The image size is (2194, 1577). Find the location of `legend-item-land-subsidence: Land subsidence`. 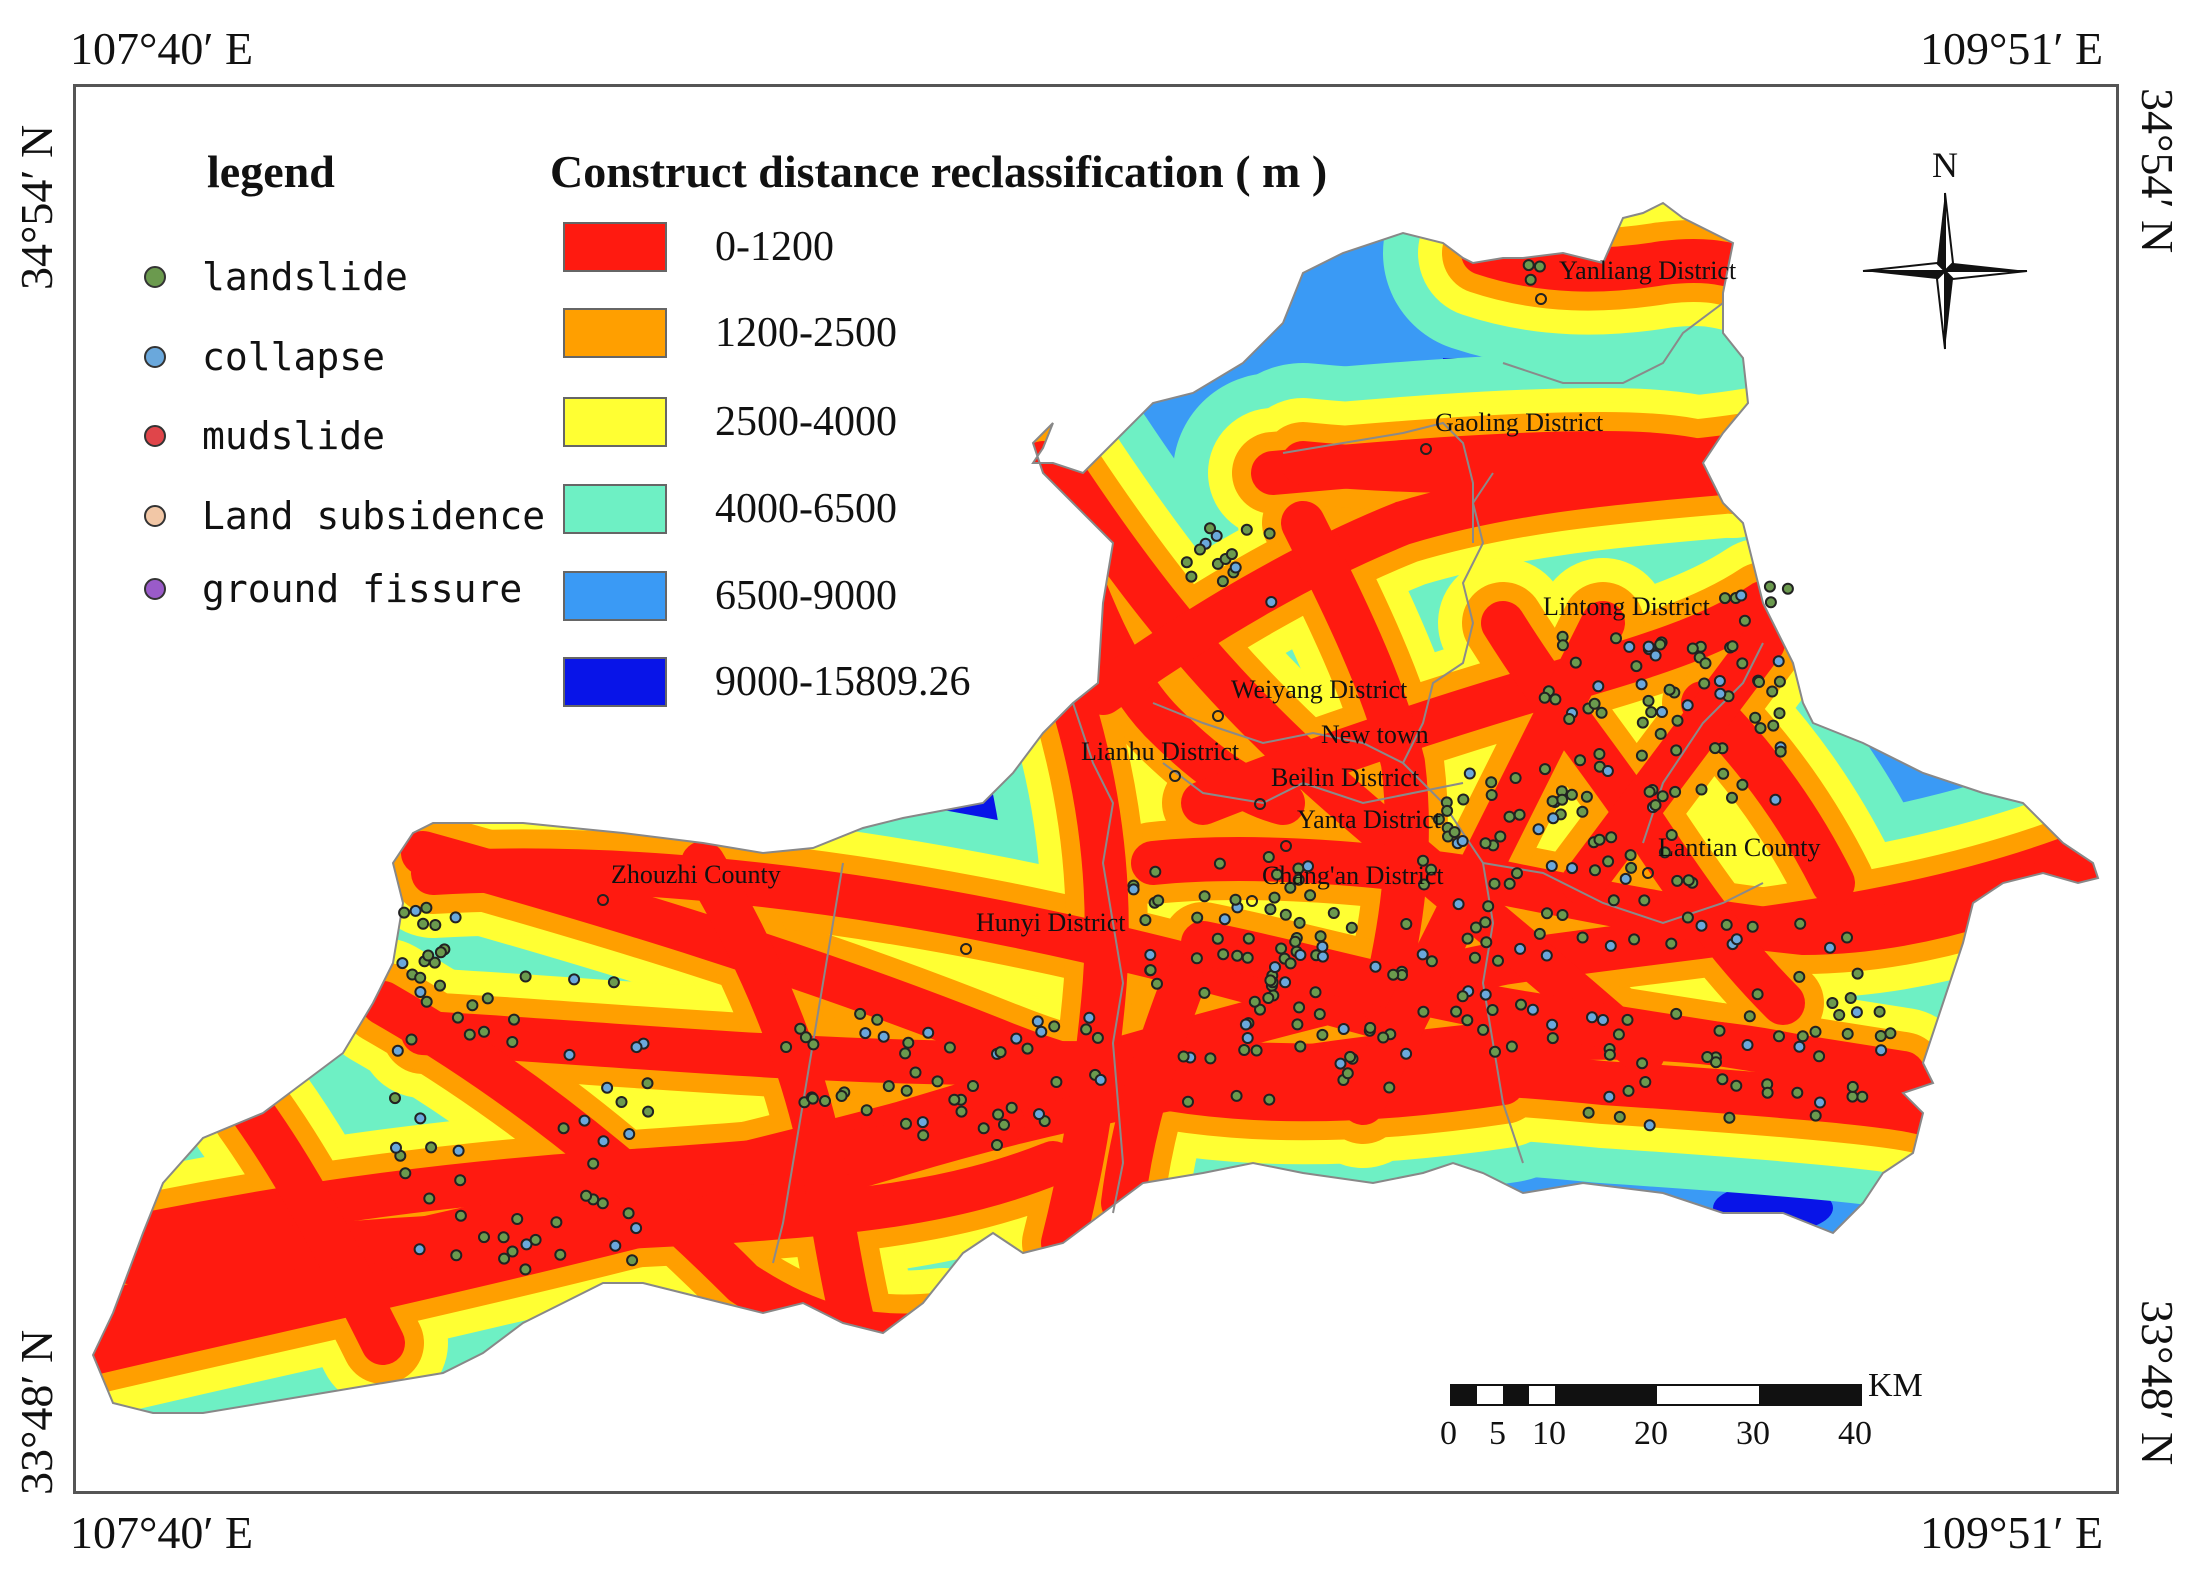

legend-item-land-subsidence: Land subsidence is located at coordinates (344, 516).